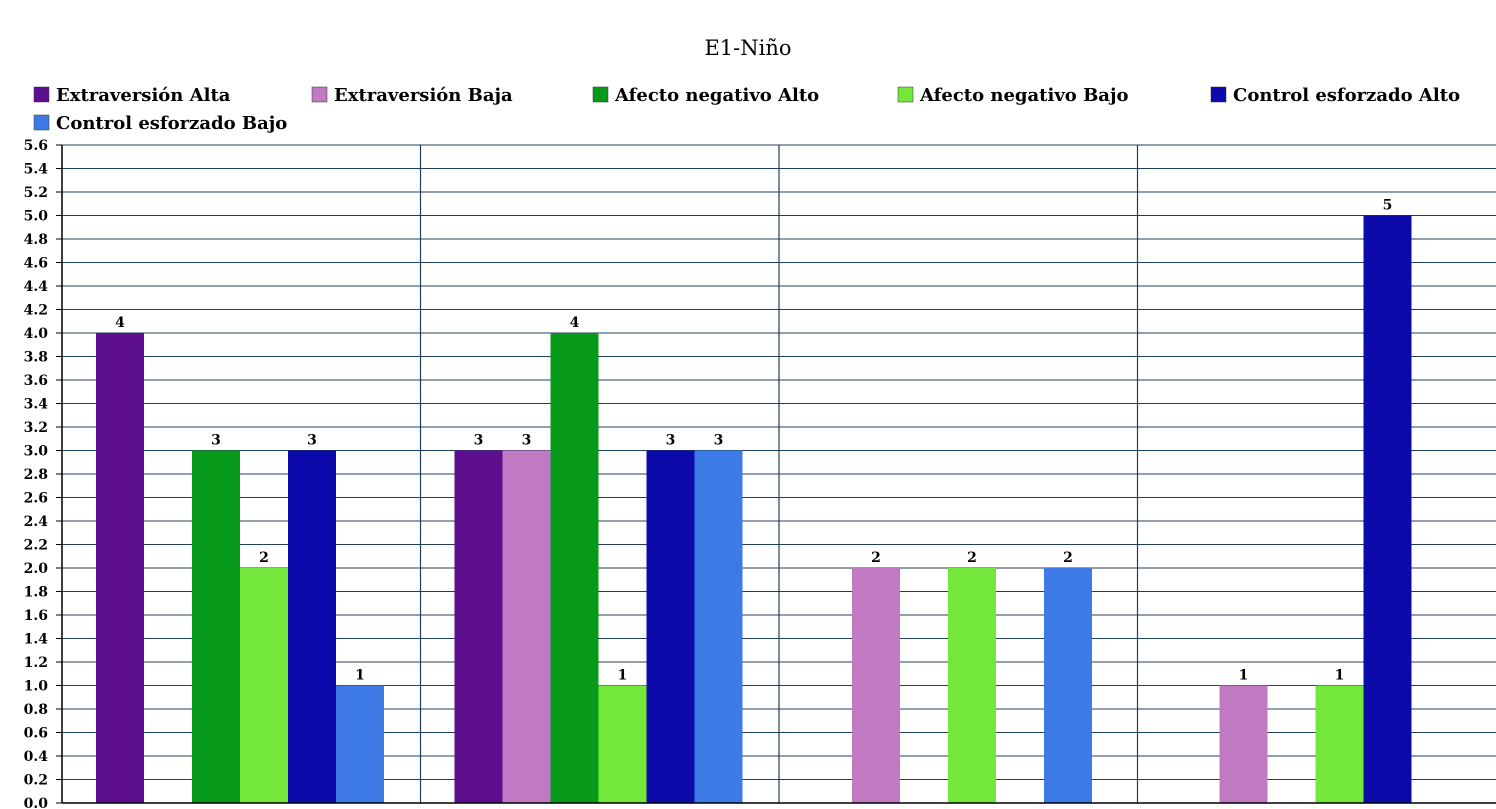 The image size is (1496, 809). I want to click on y-tick-label: 3.8, so click(36, 358).